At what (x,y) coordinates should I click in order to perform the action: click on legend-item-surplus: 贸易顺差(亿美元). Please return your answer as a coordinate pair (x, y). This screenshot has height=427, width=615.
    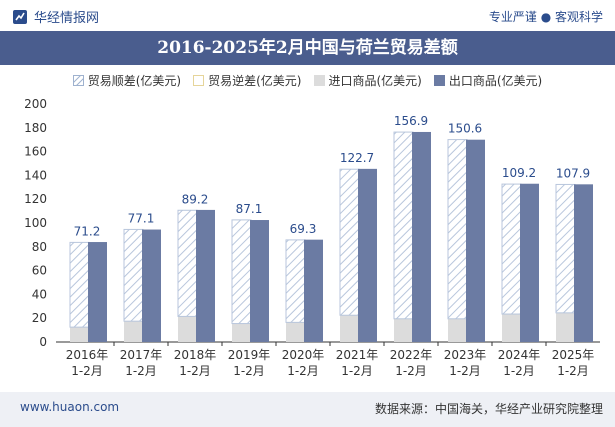
    Looking at the image, I should click on (127, 80).